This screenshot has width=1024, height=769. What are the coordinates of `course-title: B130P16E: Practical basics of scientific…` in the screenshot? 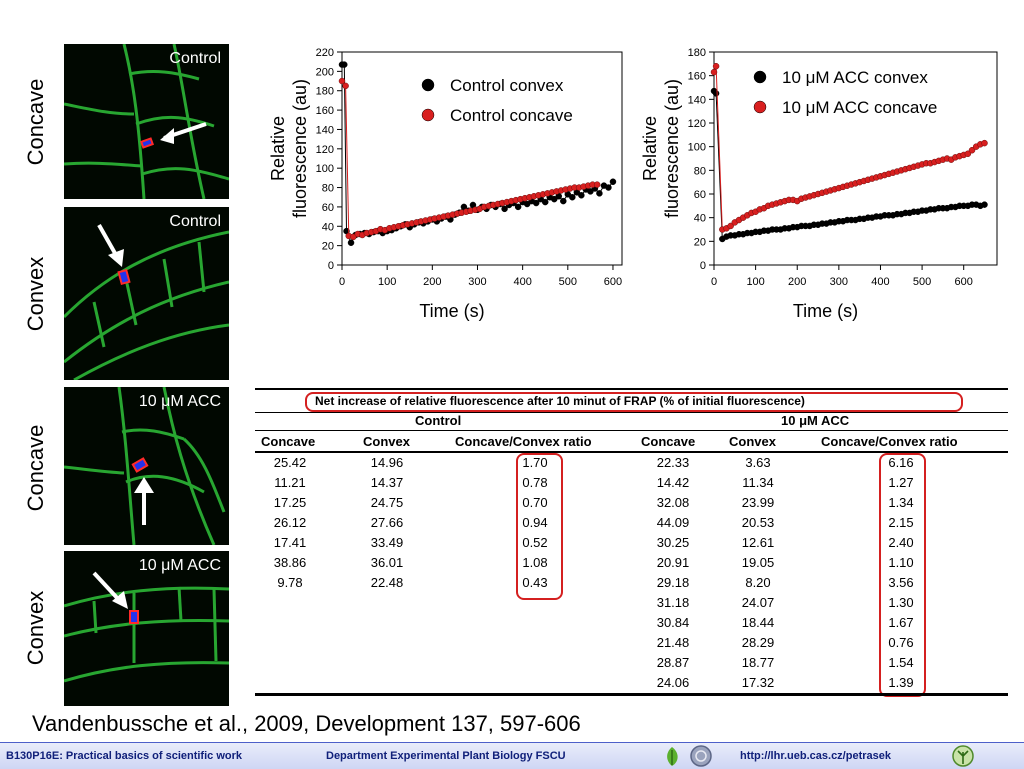 It's located at (124, 756).